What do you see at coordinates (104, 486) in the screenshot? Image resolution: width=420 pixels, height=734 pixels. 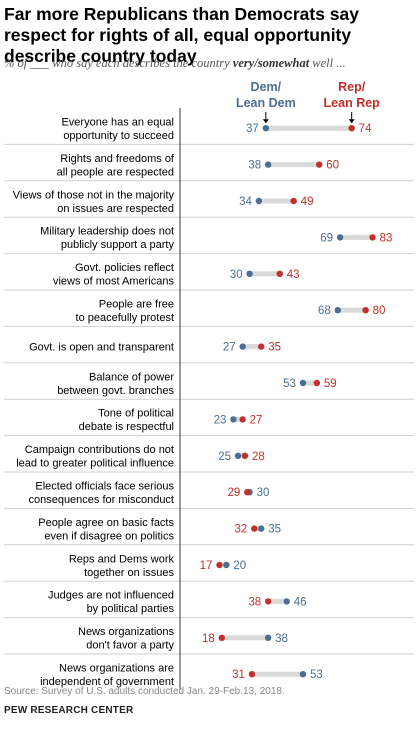 I see `category-label: Elected officials face serious` at bounding box center [104, 486].